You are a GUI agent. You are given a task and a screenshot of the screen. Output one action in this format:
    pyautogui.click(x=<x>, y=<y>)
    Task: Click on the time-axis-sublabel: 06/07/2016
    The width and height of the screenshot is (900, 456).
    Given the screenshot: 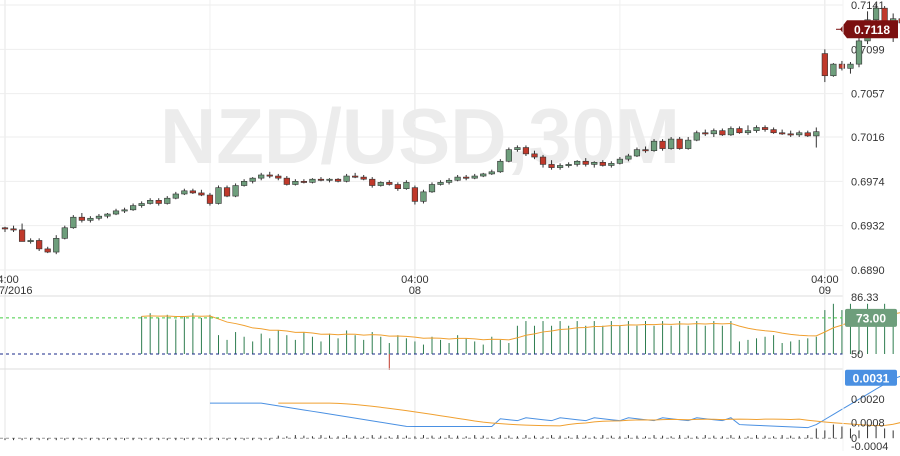 What is the action you would take?
    pyautogui.click(x=16, y=291)
    